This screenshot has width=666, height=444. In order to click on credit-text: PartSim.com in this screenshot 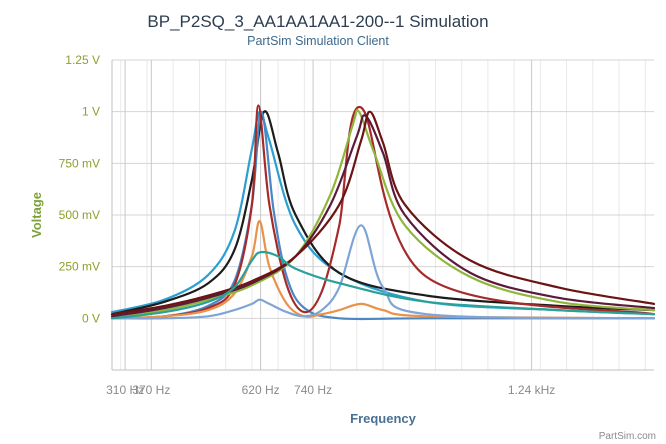, I will do `click(627, 436)`.